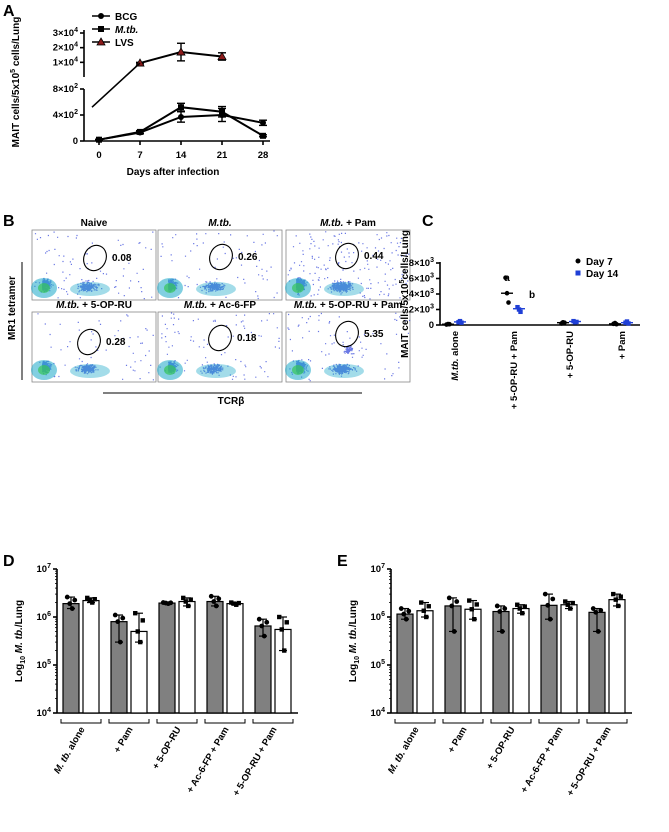 The width and height of the screenshot is (669, 832). Describe the element at coordinates (44, 617) in the screenshot. I see `y-tick-label: 10⁶` at that location.